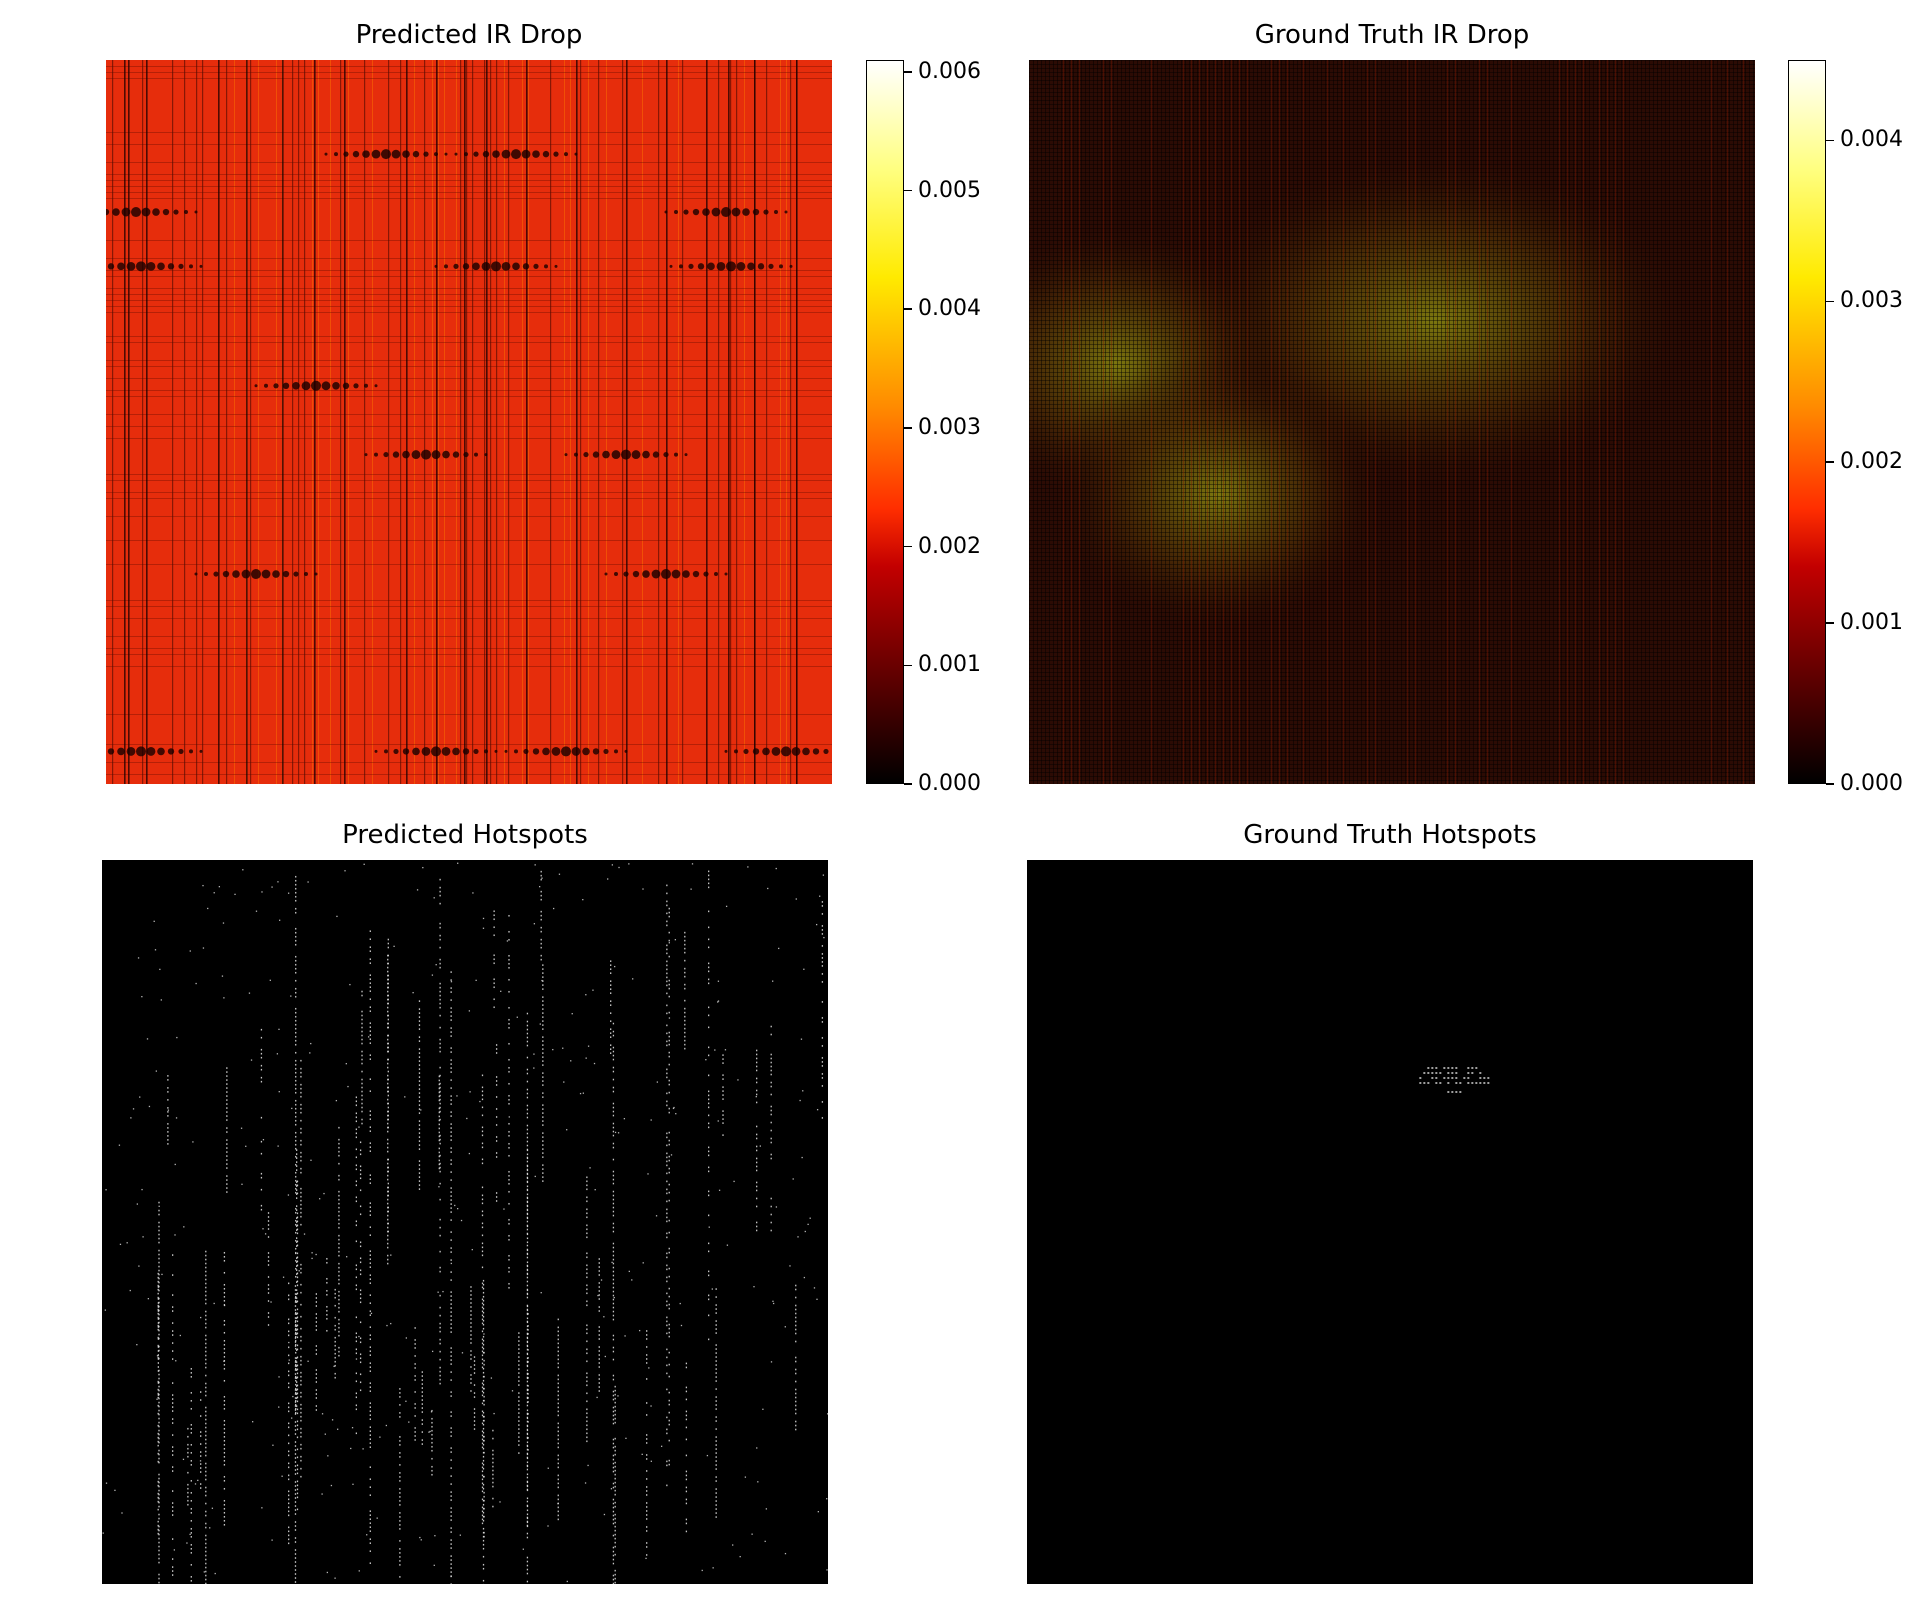  I want to click on ground-truth-ir-drop-colorbar, so click(1807, 422).